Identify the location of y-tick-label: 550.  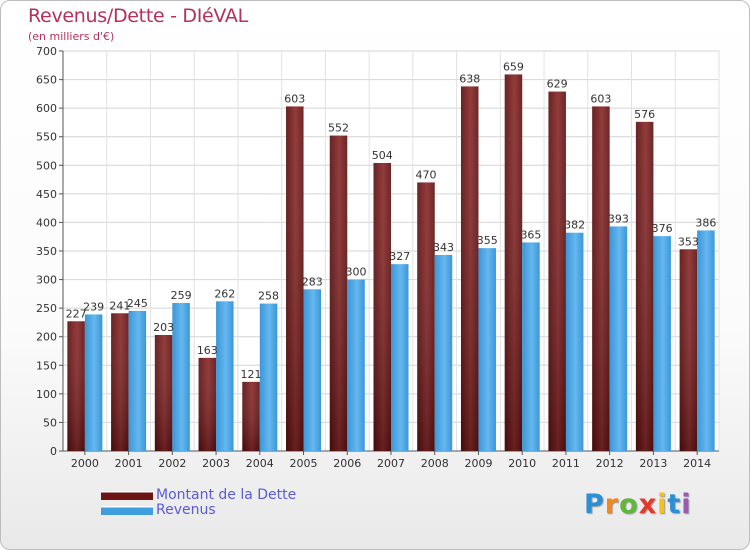
(46, 137).